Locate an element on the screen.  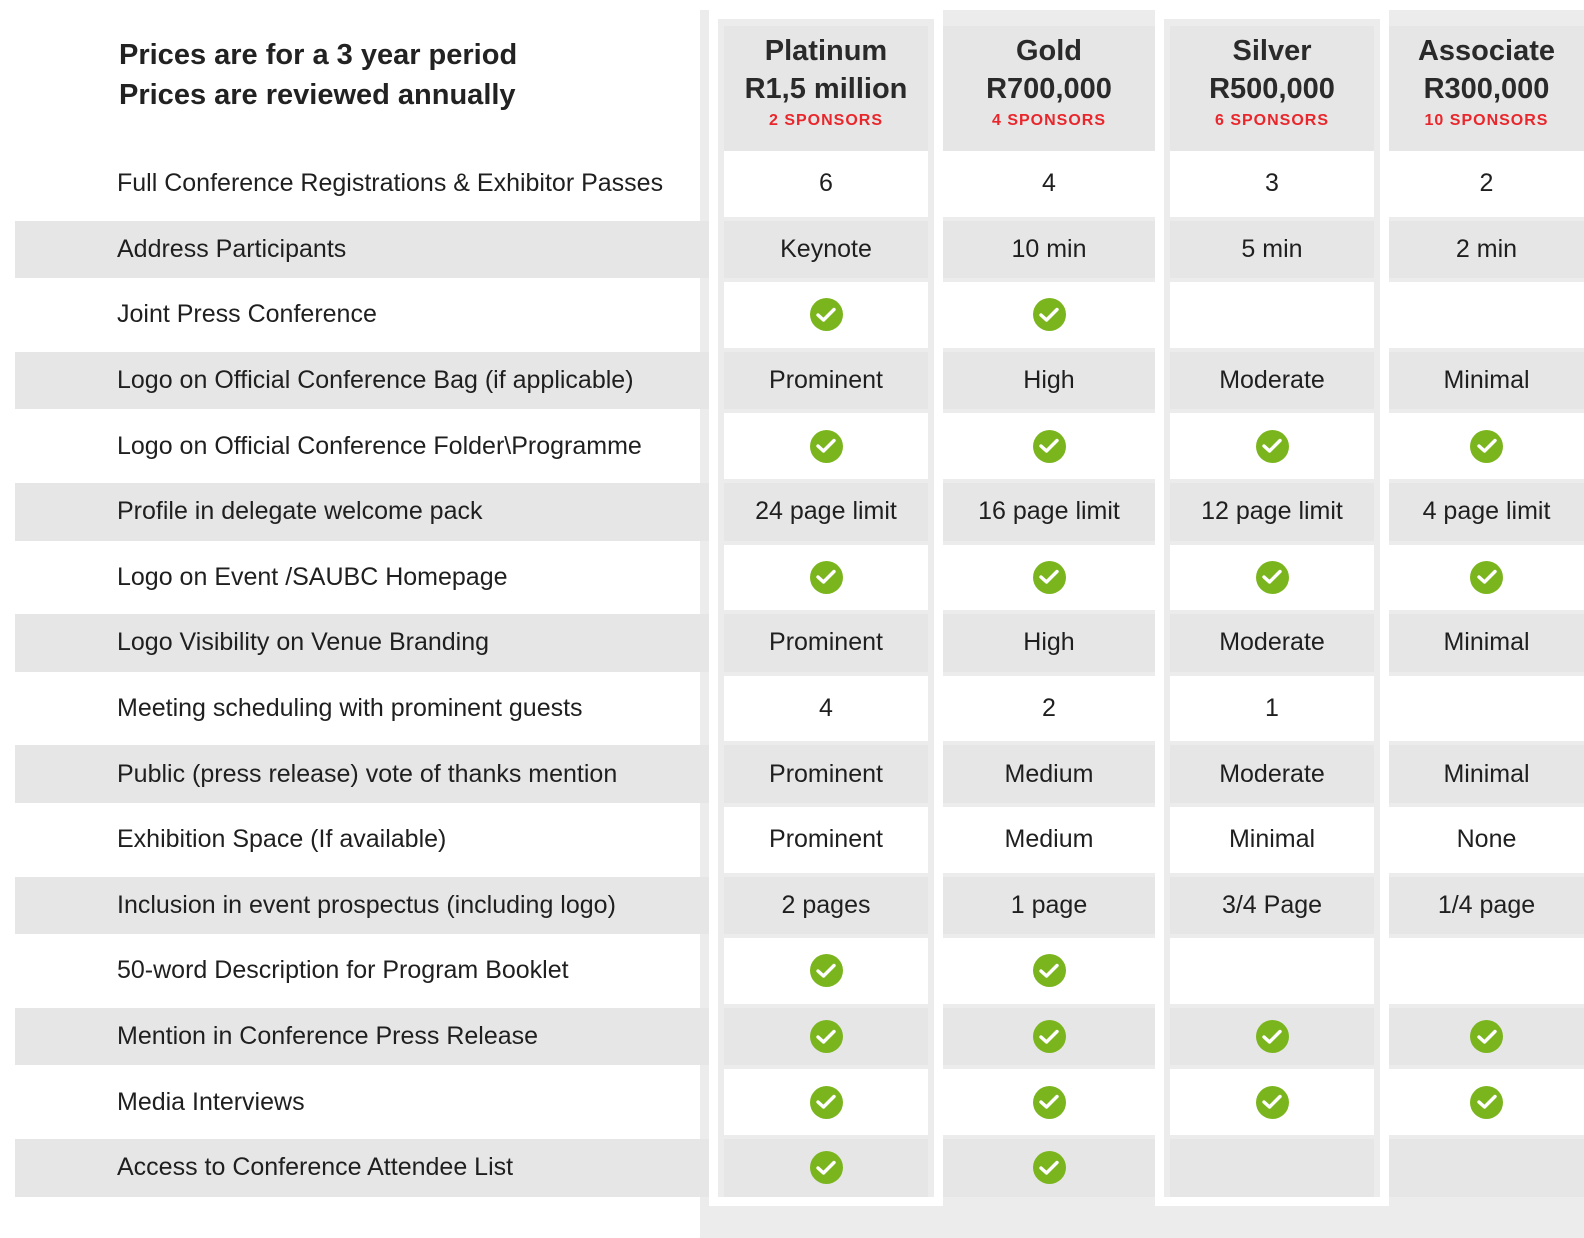
cell-platinum: Keynote is located at coordinates (826, 249).